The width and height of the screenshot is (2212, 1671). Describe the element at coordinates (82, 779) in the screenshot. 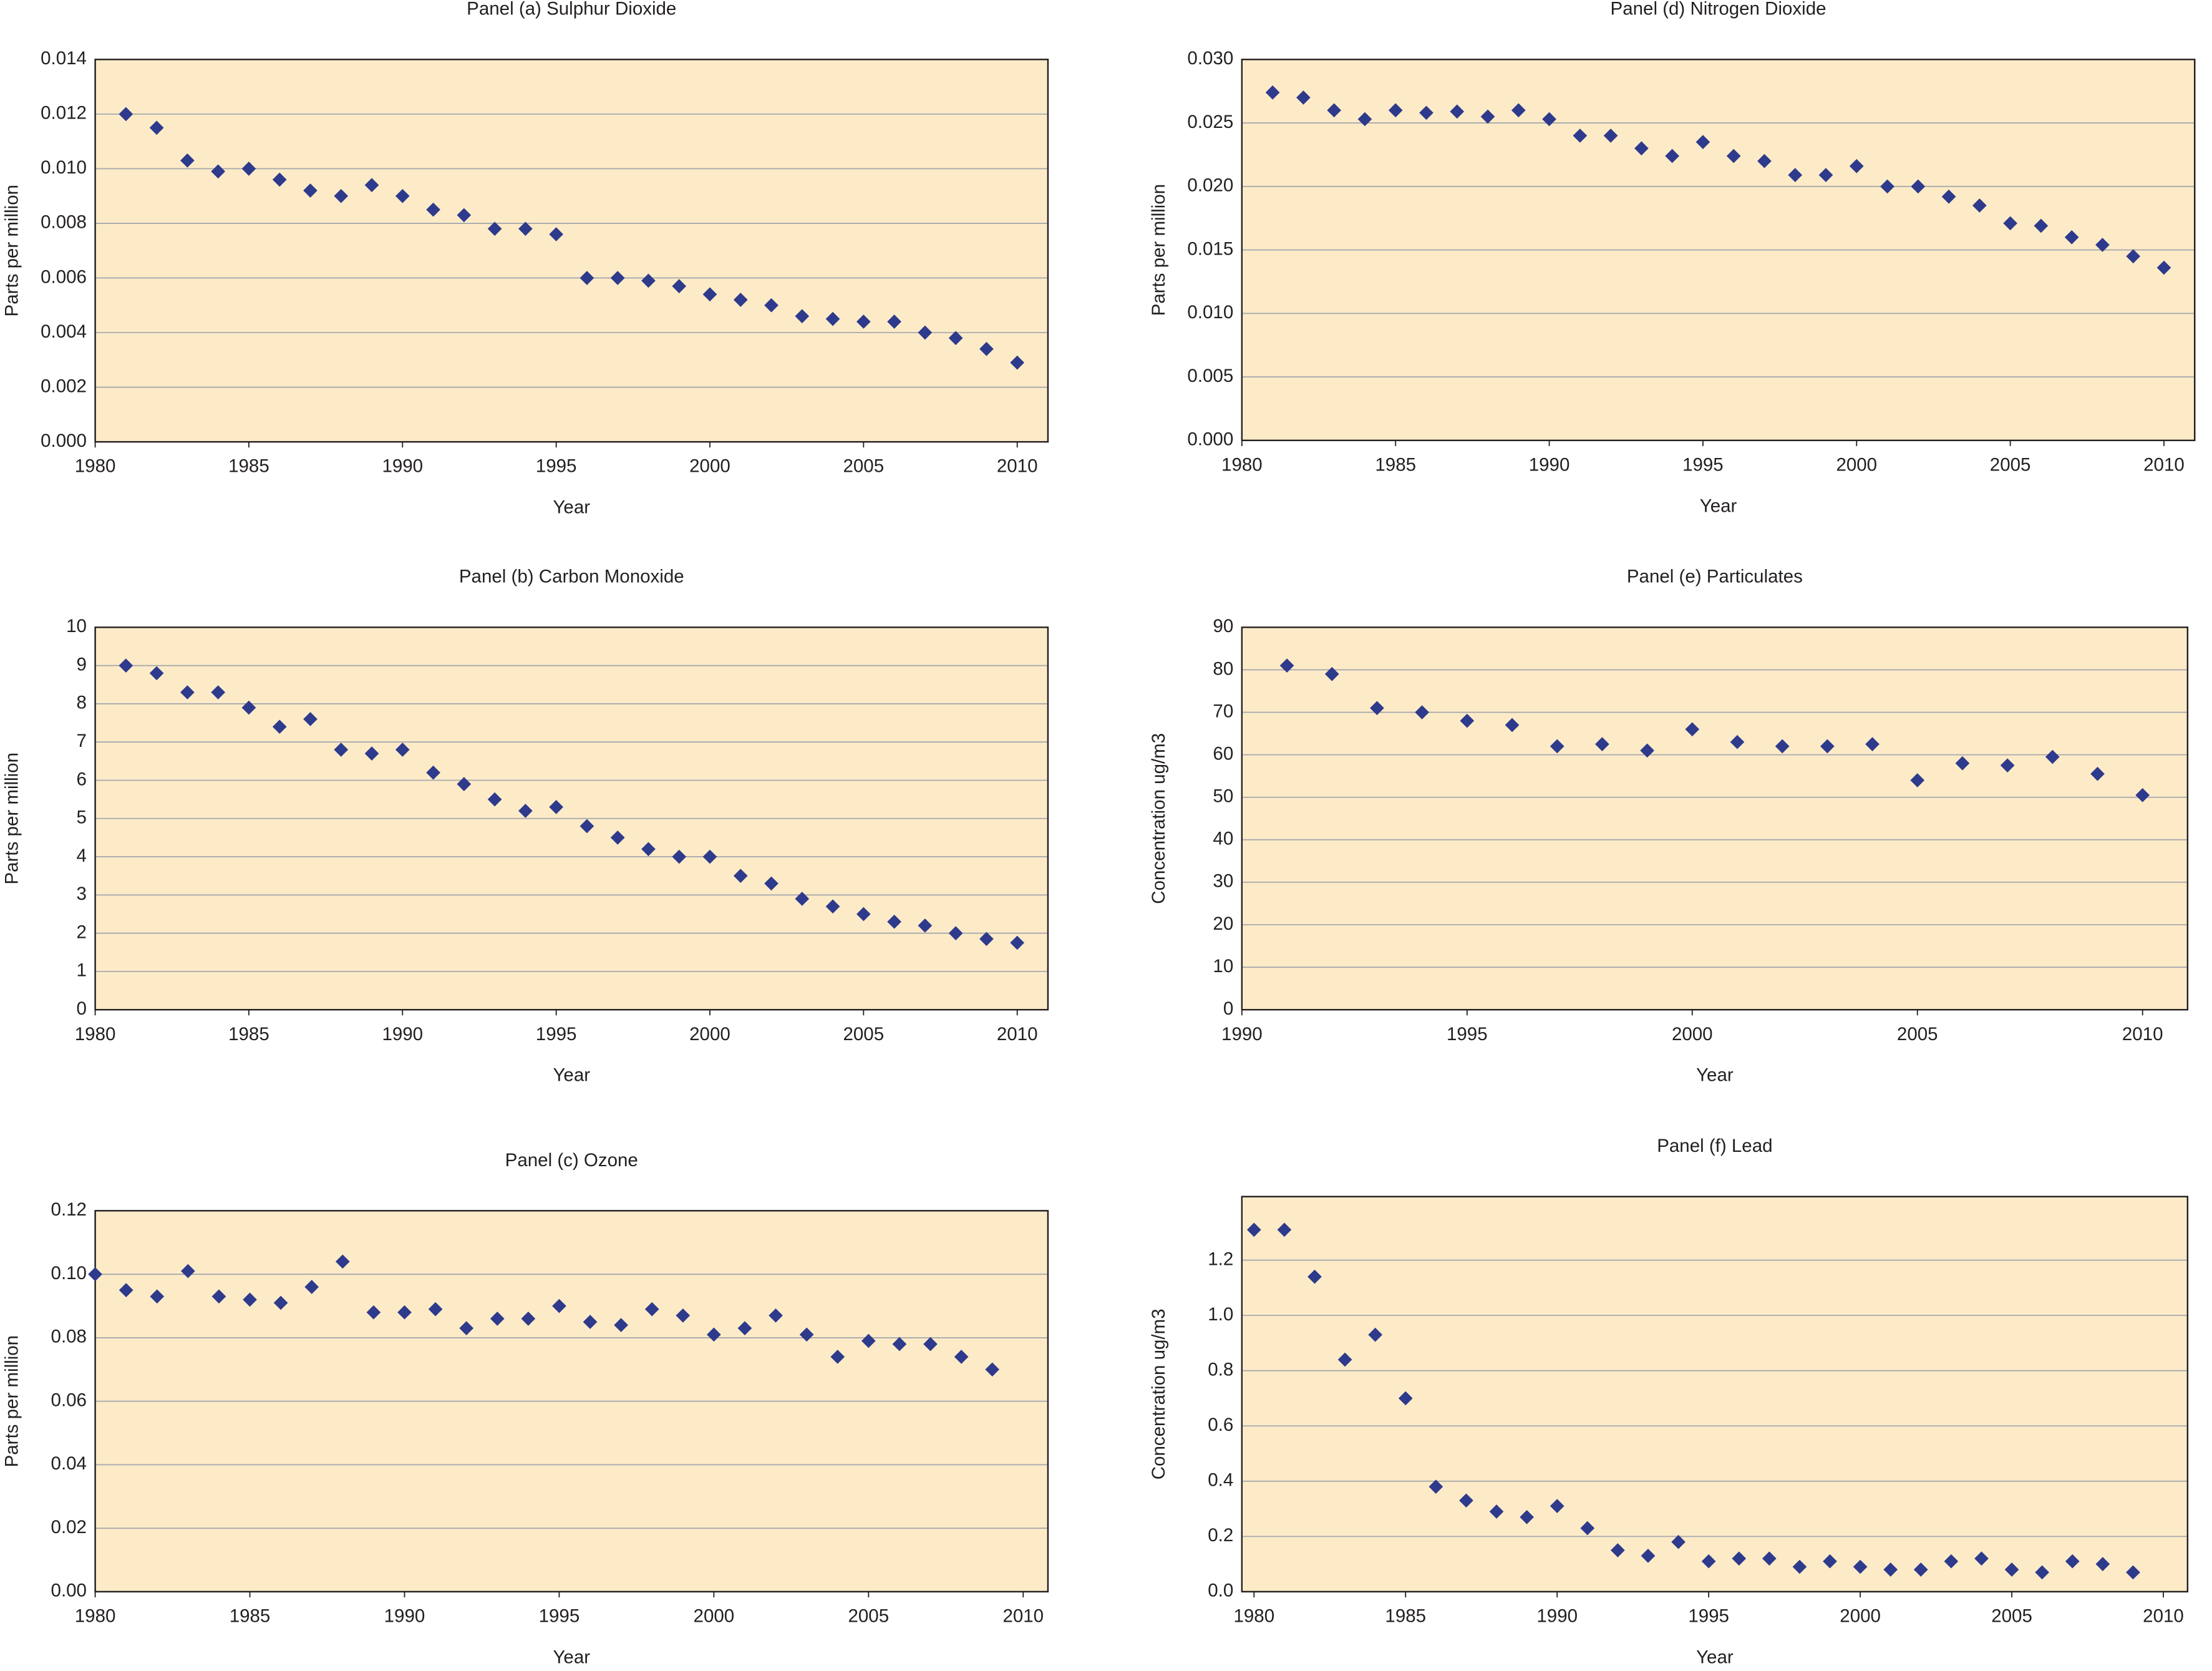

I see `y-tick-label: 6` at that location.